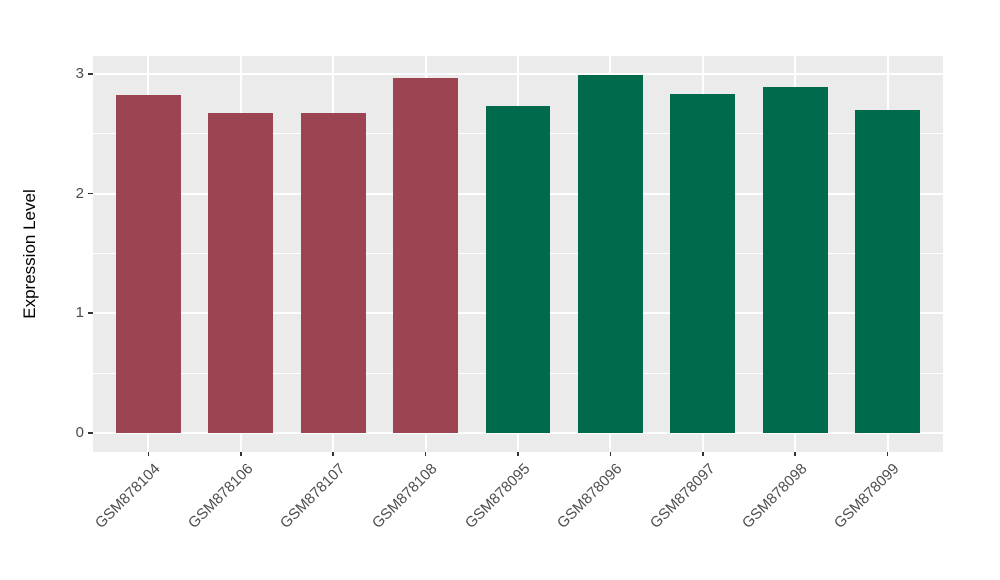 Image resolution: width=1000 pixels, height=580 pixels. Describe the element at coordinates (29, 254) in the screenshot. I see `y-axis-title: Expression Level` at that location.